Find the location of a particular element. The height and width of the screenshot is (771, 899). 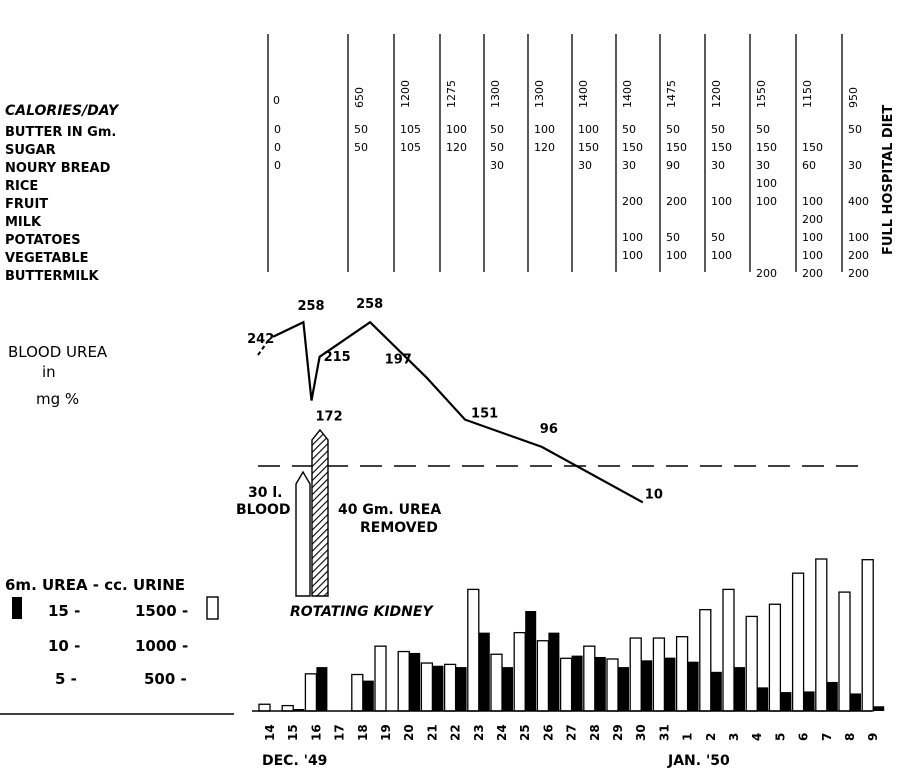

blood-urea-value-label: 96 is located at coordinates (549, 429).